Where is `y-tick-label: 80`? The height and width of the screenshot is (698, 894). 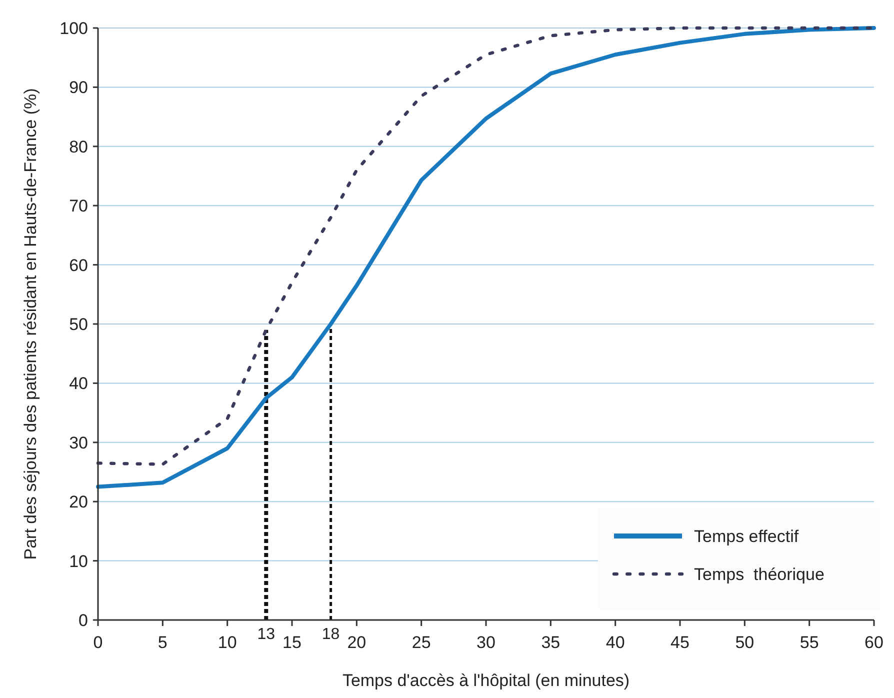
y-tick-label: 80 is located at coordinates (78, 146).